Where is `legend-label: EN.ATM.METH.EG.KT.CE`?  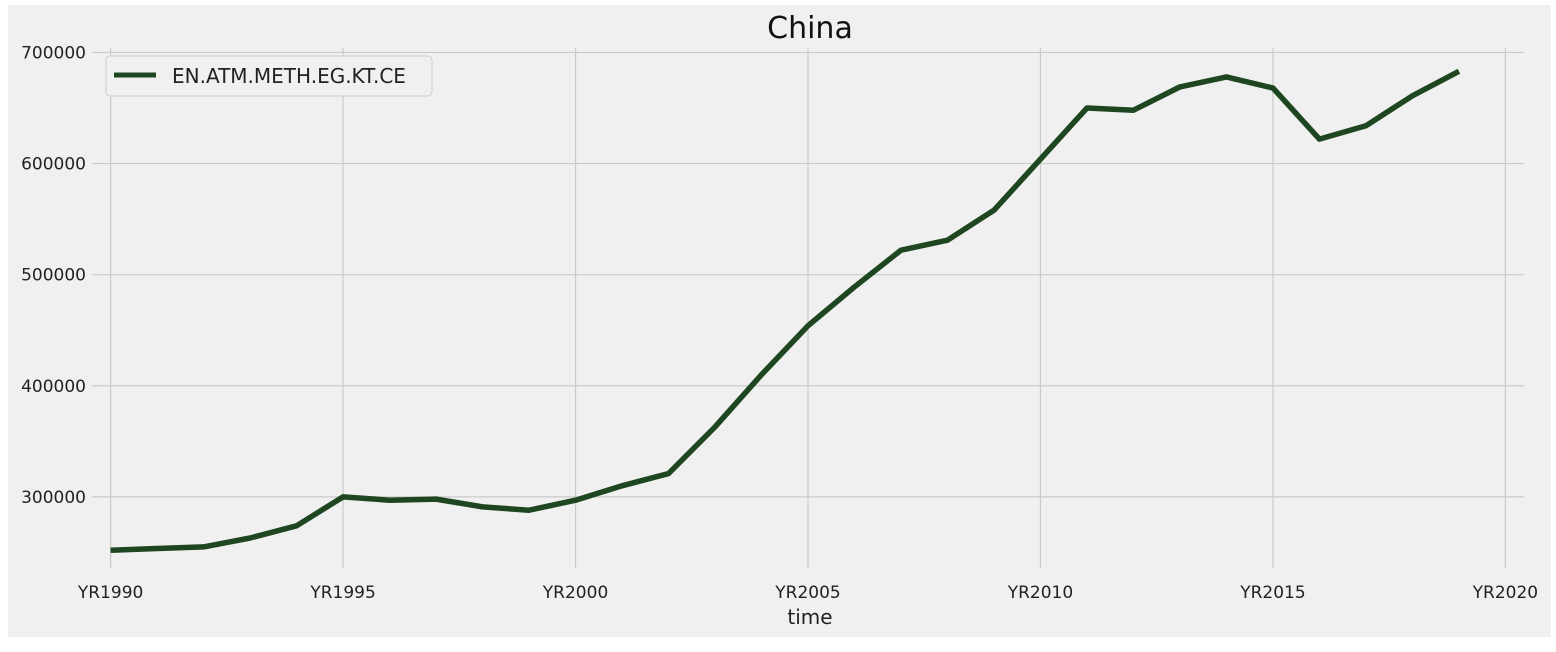
legend-label: EN.ATM.METH.EG.KT.CE is located at coordinates (289, 76).